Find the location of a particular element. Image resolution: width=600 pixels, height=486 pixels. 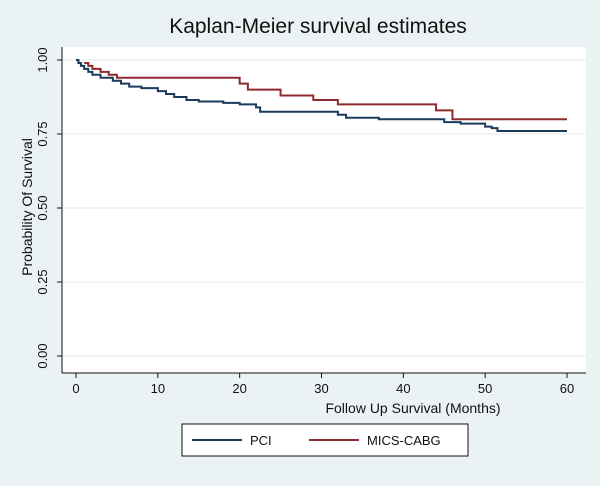

x-tick-label: 40 is located at coordinates (403, 388).